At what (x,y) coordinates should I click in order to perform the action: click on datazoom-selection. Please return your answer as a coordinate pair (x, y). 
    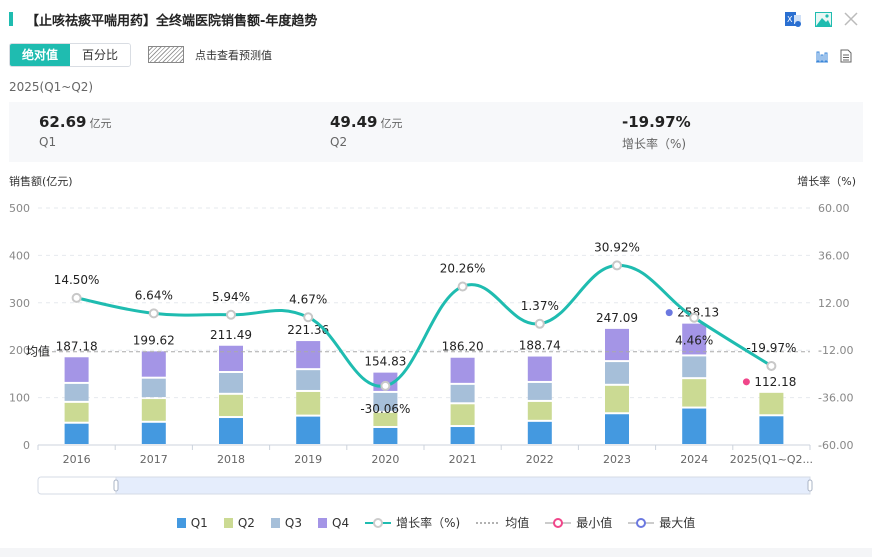
    Looking at the image, I should click on (463, 485).